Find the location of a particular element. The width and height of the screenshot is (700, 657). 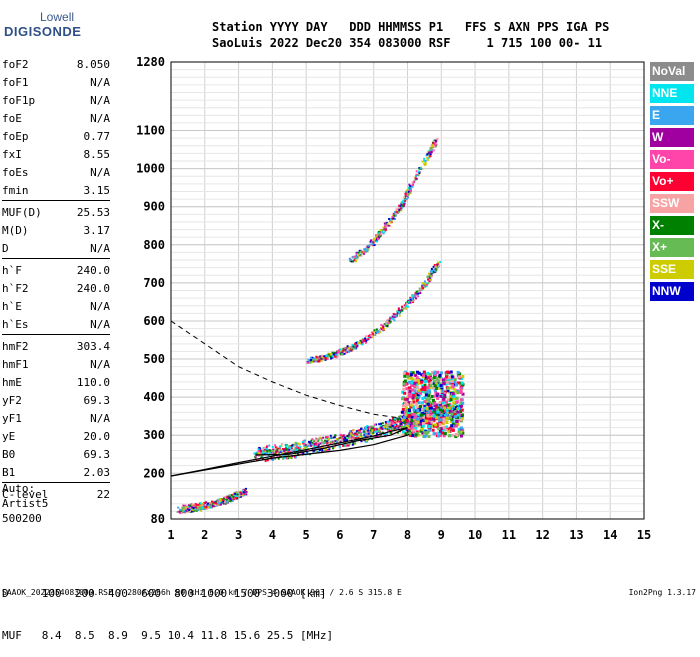

param-value: N/A is located at coordinates (100, 364).